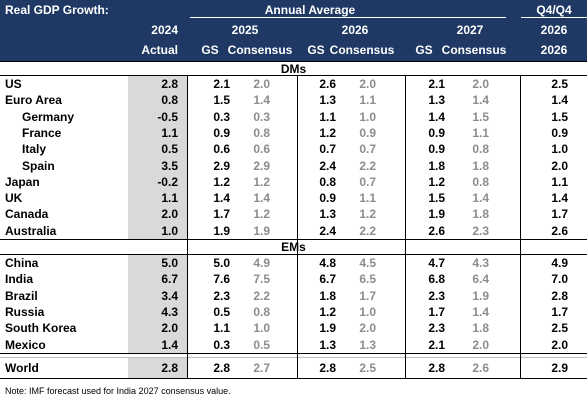  Describe the element at coordinates (316, 50) in the screenshot. I see `col-gs-2026: GS` at that location.